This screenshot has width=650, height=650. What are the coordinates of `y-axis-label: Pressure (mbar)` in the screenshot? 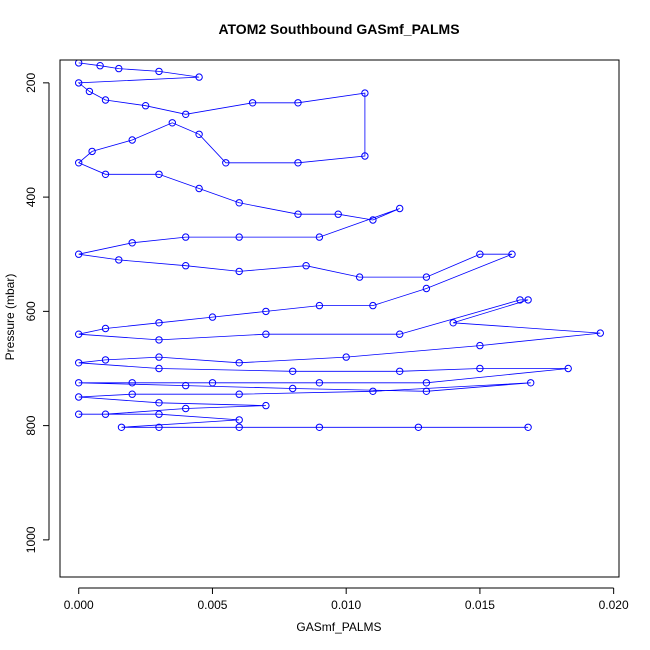 It's located at (10, 317).